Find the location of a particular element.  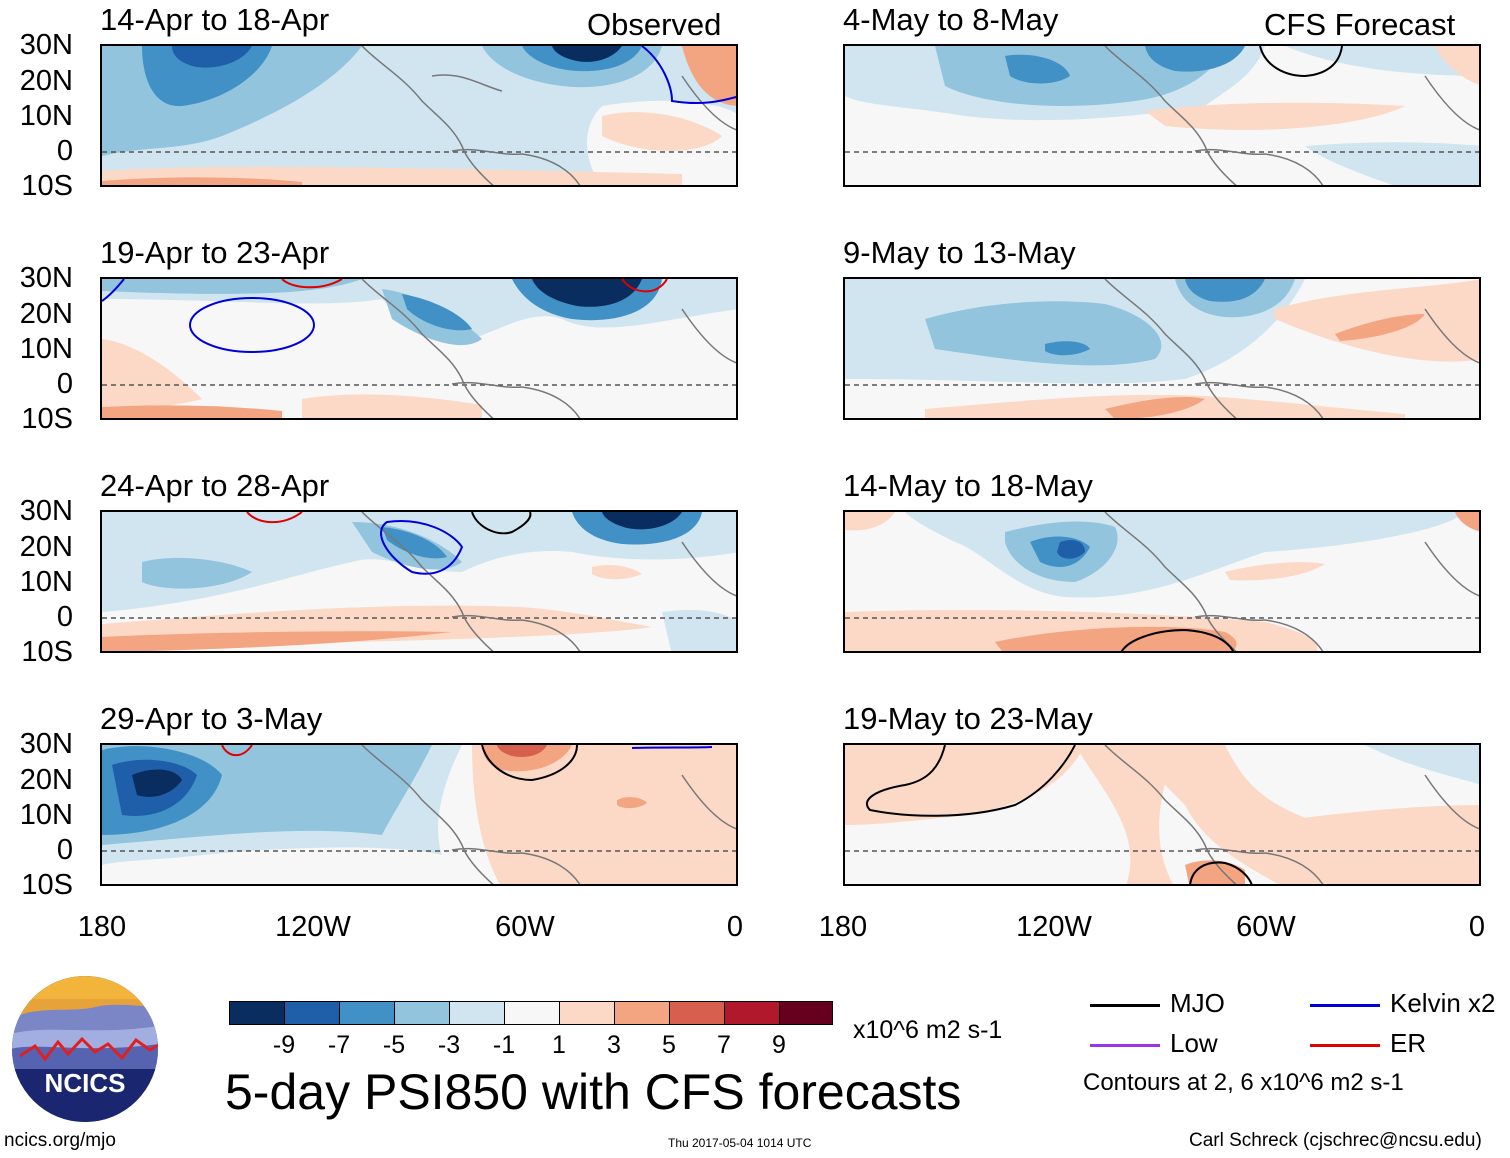

colorbar-tick: 3 is located at coordinates (614, 1045).